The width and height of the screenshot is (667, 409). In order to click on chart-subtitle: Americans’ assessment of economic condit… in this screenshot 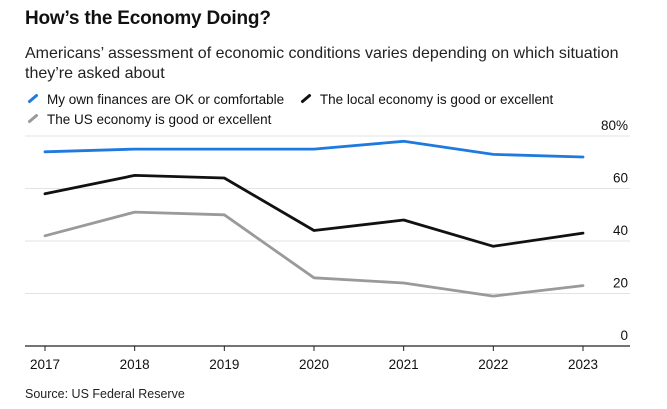, I will do `click(322, 63)`.